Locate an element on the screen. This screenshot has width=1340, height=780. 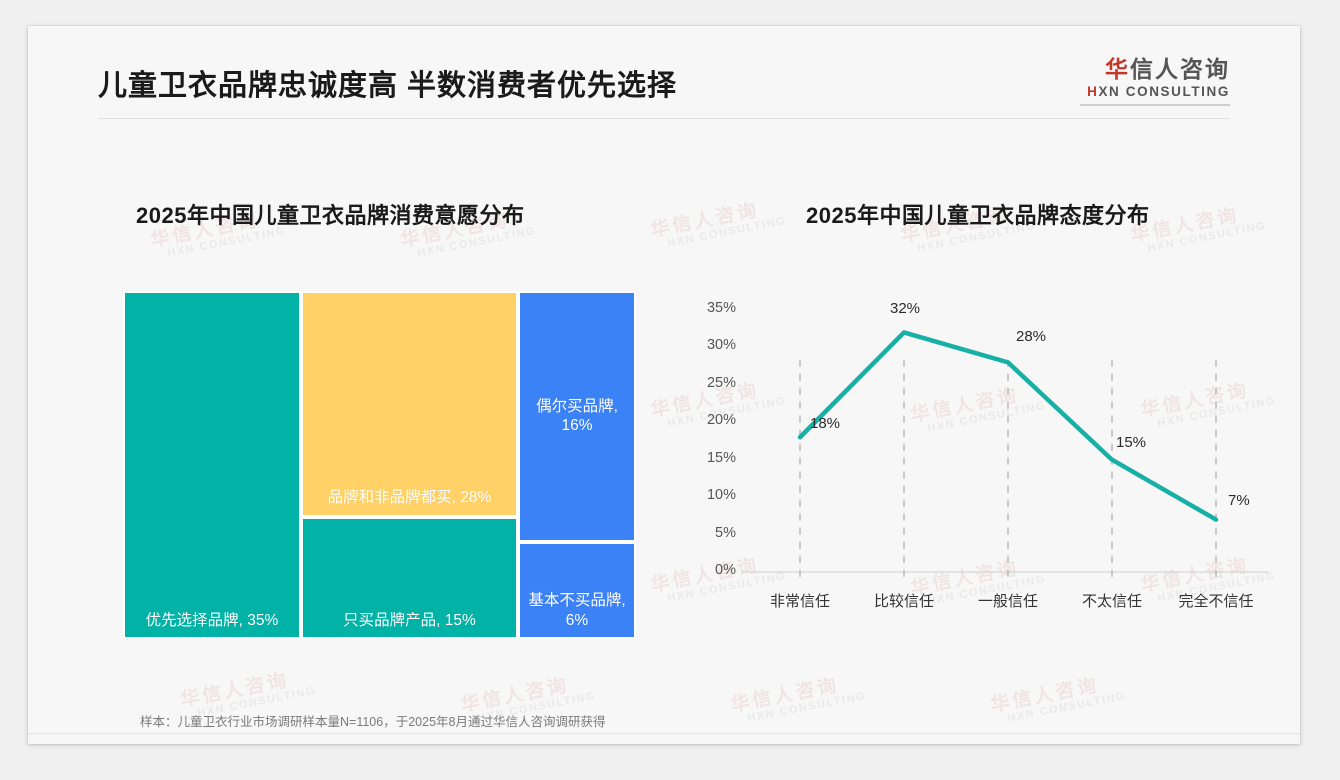
y-axis-tick-label: 0% is located at coordinates (725, 570).